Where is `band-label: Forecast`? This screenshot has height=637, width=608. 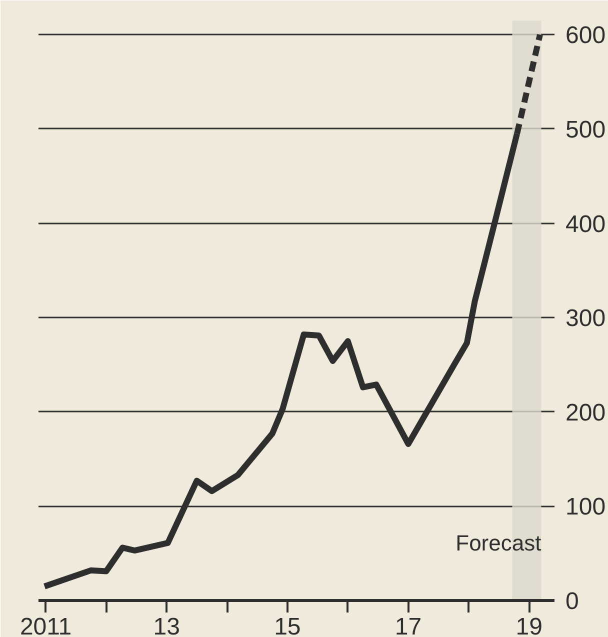 band-label: Forecast is located at coordinates (499, 543).